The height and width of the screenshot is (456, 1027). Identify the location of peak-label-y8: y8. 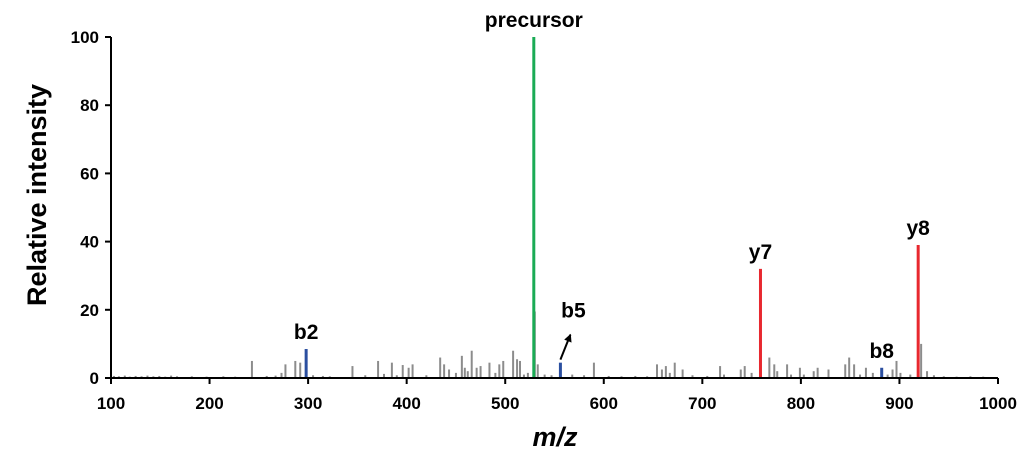
(918, 228).